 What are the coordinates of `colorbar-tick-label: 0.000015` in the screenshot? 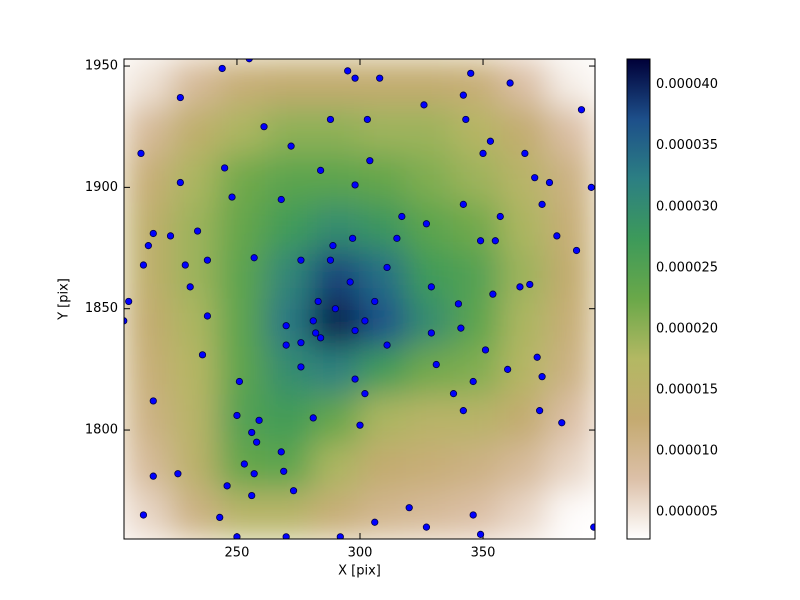 It's located at (687, 389).